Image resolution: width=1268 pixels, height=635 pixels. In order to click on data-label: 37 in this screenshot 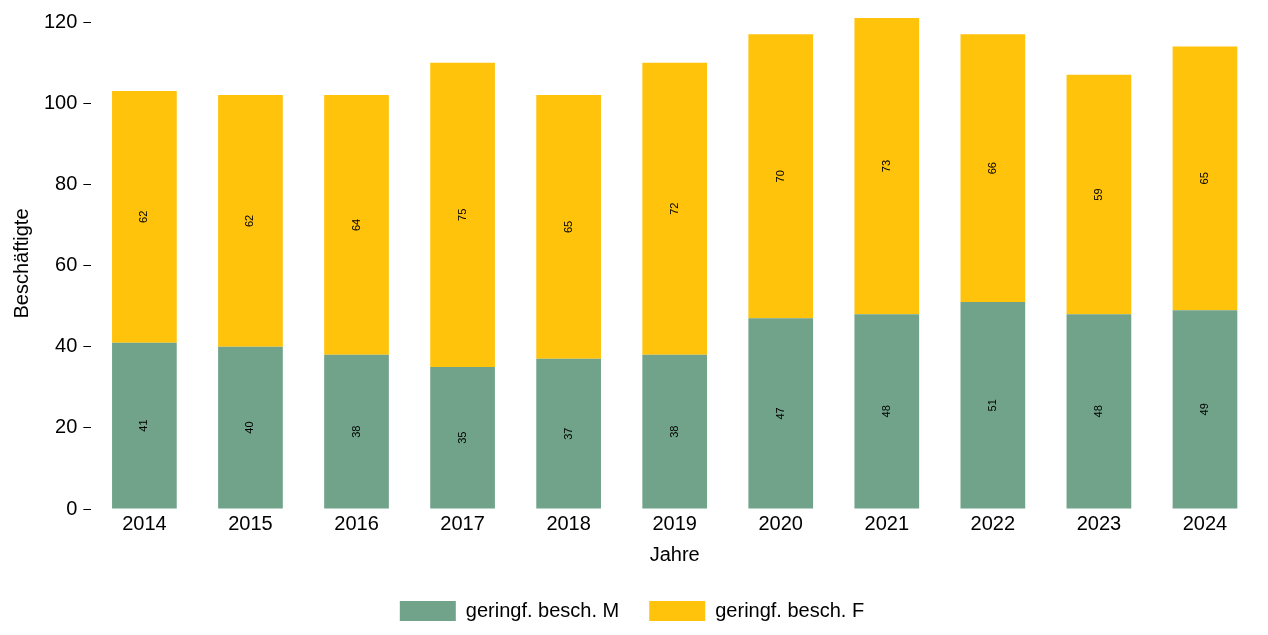, I will do `click(567, 433)`.